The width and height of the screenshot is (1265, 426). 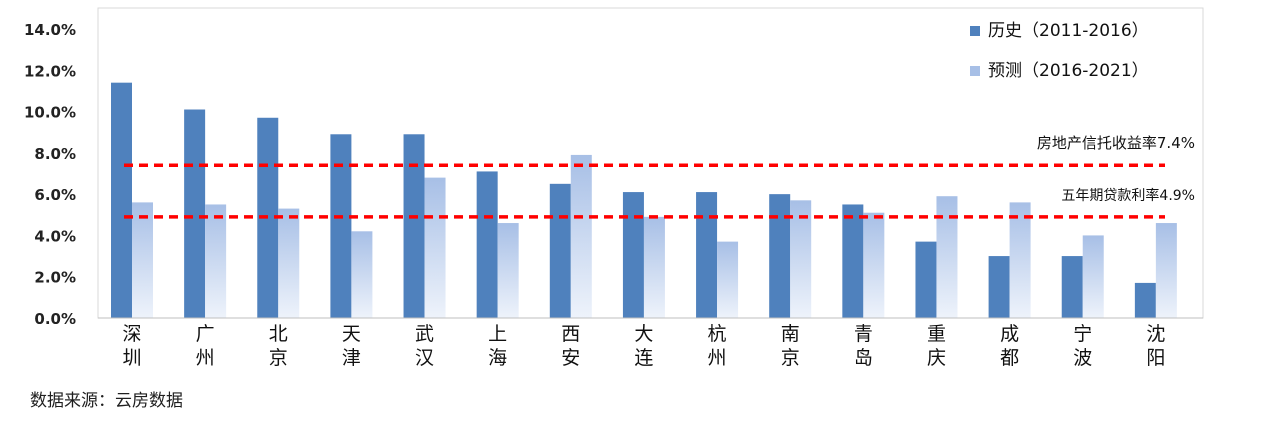 What do you see at coordinates (424, 334) in the screenshot?
I see `x-tick-label: 武` at bounding box center [424, 334].